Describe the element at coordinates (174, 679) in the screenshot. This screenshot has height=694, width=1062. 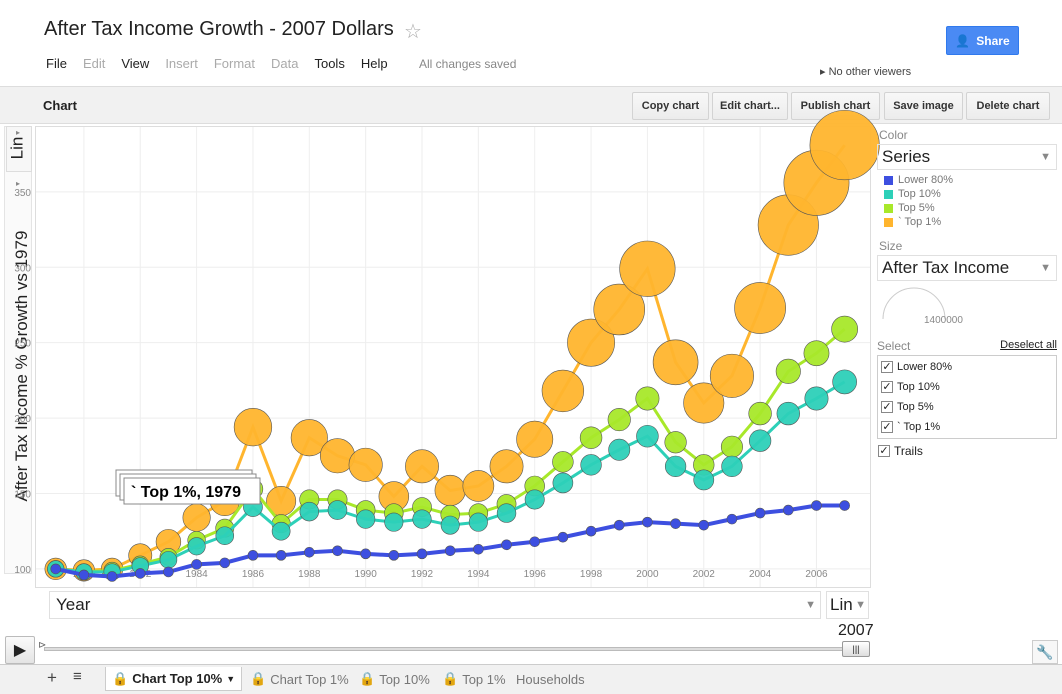
I see `tab-chart-top-10: 🔒 Chart Top 10% ▼` at that location.